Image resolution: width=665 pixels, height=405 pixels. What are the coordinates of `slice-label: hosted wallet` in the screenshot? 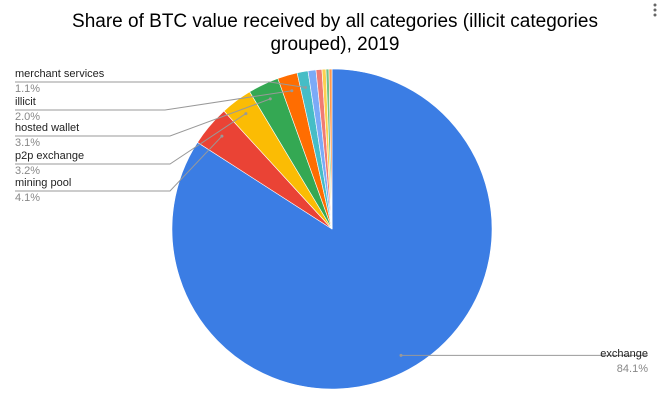 It's located at (47, 128).